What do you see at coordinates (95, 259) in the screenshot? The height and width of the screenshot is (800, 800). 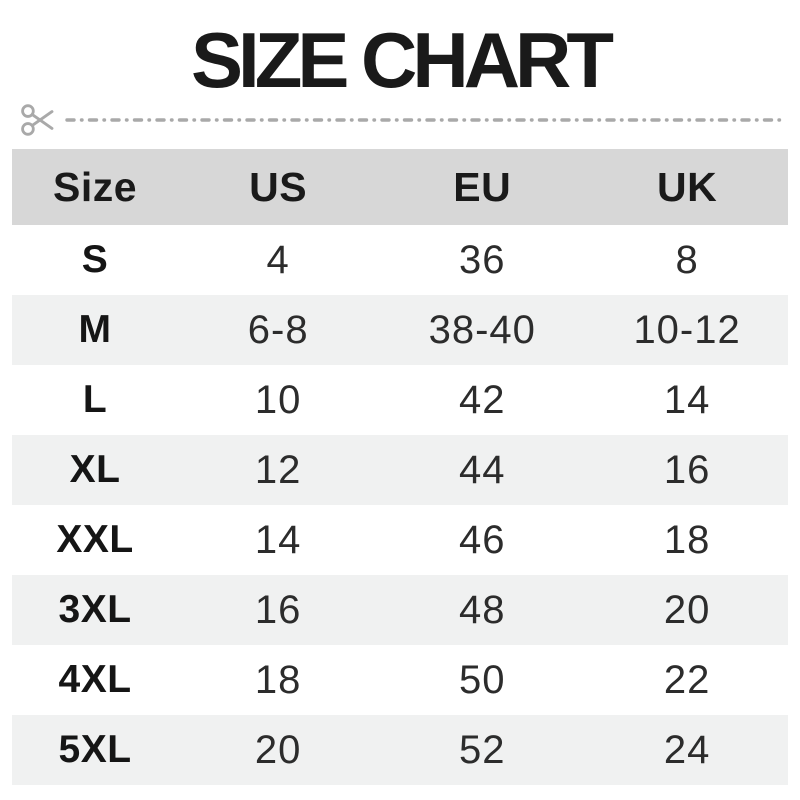 I see `size-label: S` at bounding box center [95, 259].